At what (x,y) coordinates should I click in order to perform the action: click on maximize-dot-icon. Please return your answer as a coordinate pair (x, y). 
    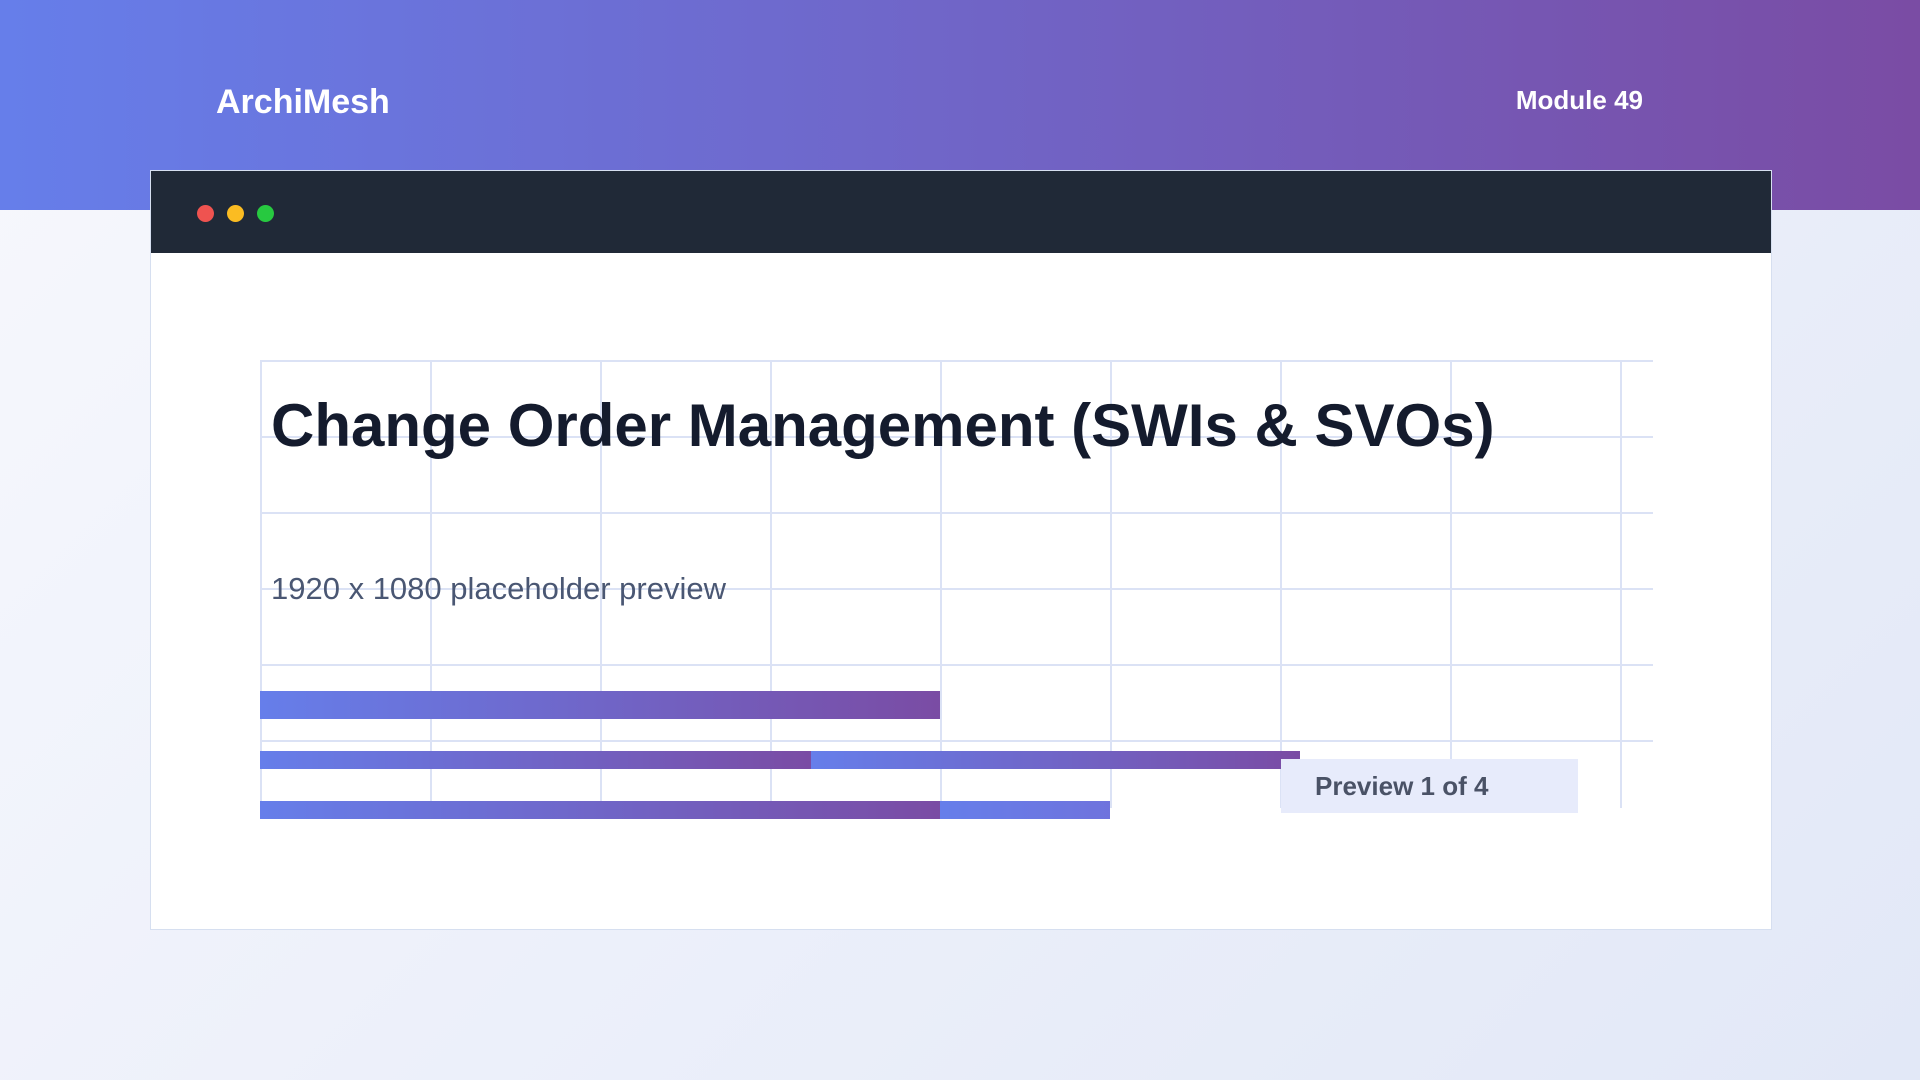
    Looking at the image, I should click on (265, 213).